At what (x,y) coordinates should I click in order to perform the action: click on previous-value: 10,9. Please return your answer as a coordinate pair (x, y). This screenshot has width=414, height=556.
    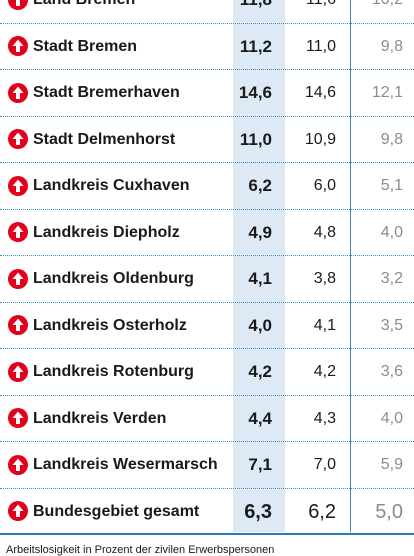
    Looking at the image, I should click on (320, 139).